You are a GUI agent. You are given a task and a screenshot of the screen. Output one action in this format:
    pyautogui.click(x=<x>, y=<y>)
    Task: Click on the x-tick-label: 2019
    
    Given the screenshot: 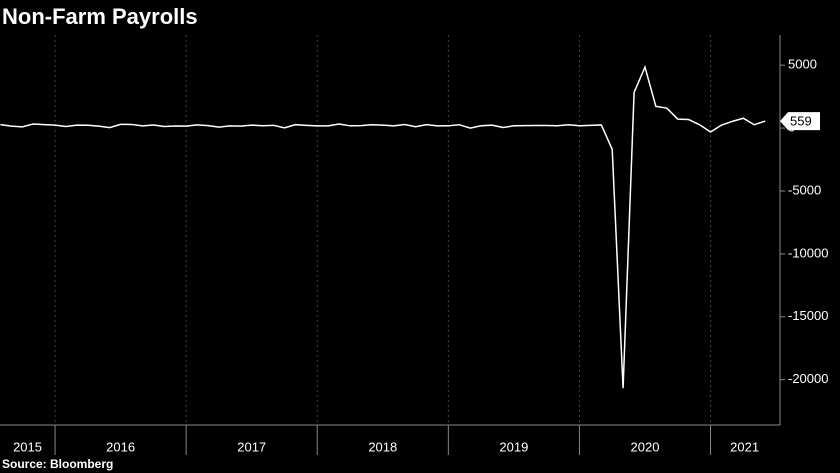 What is the action you would take?
    pyautogui.click(x=513, y=446)
    